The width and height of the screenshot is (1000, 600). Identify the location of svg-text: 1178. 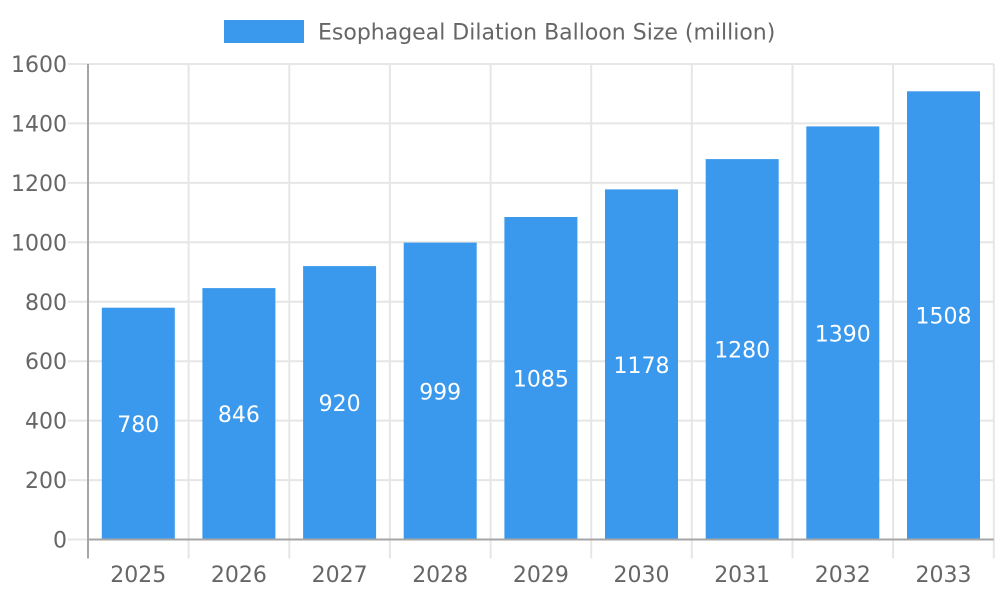
(642, 366).